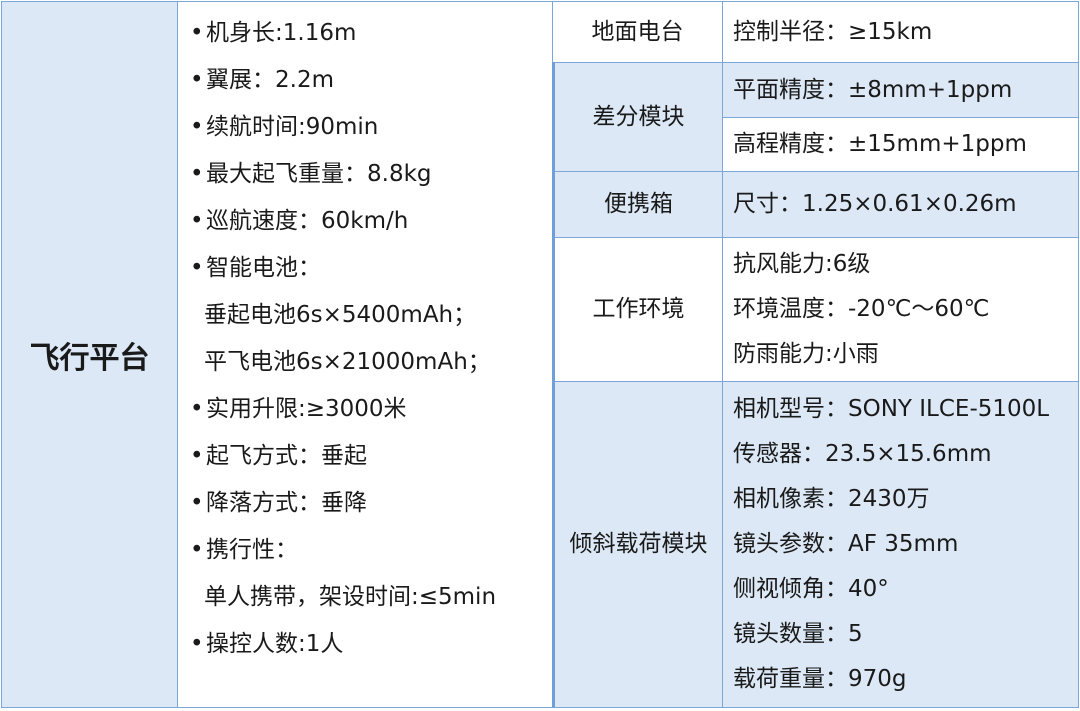 This screenshot has height=711, width=1080. I want to click on module-label: 倾斜载荷模块, so click(638, 544).